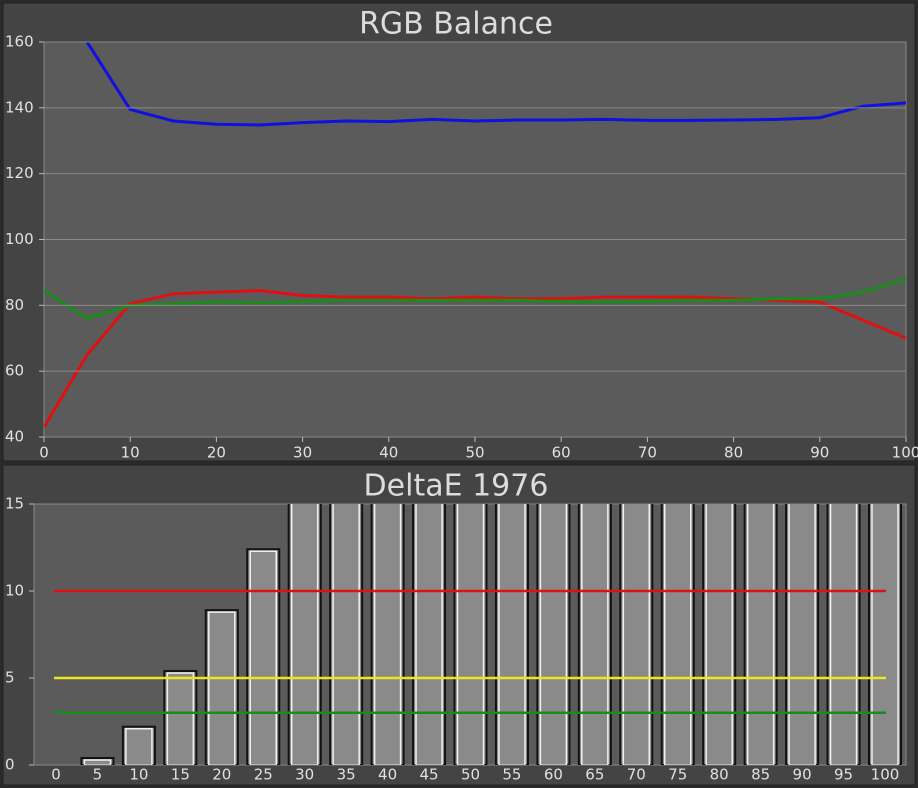 The image size is (918, 788). Describe the element at coordinates (19, 107) in the screenshot. I see `y-tick-label: 140` at that location.